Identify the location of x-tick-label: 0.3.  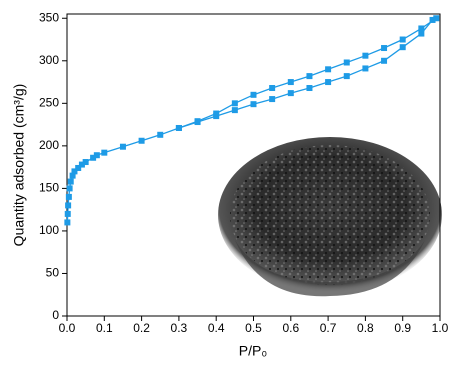
(179, 328).